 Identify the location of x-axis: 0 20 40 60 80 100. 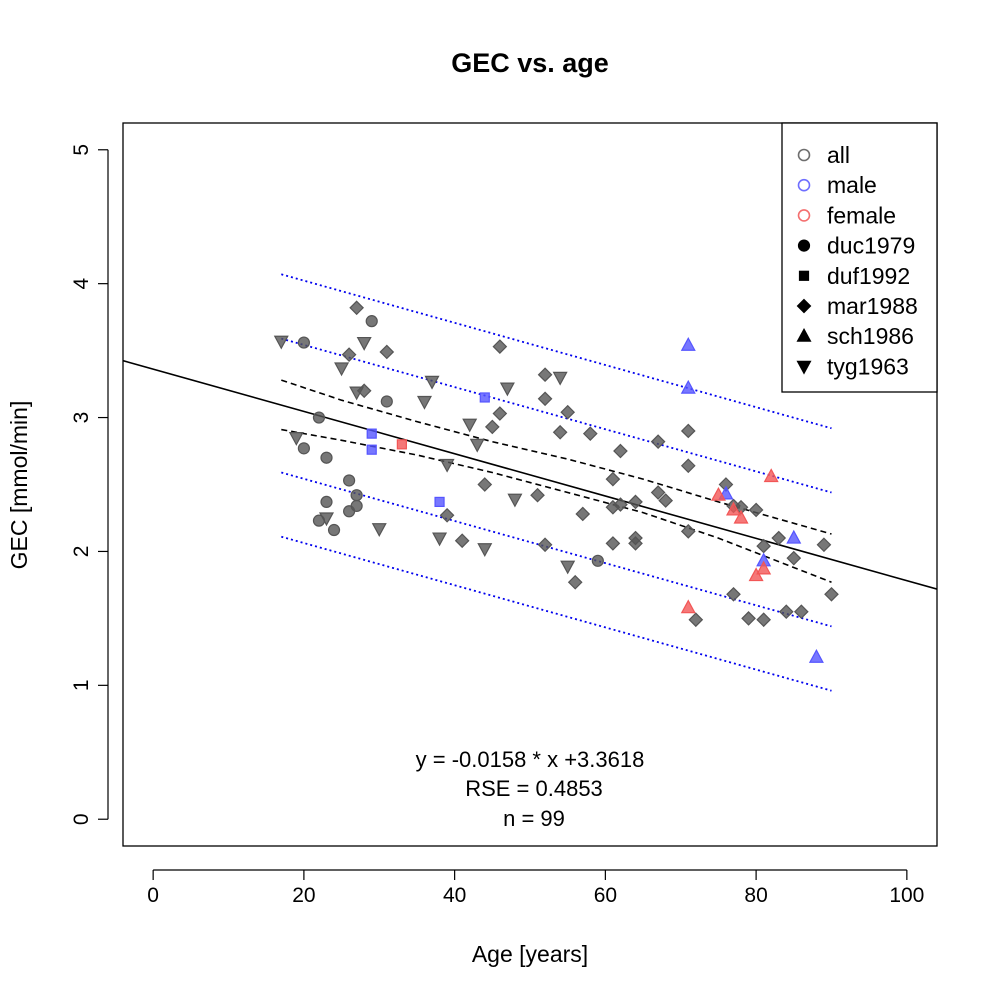
(535, 888).